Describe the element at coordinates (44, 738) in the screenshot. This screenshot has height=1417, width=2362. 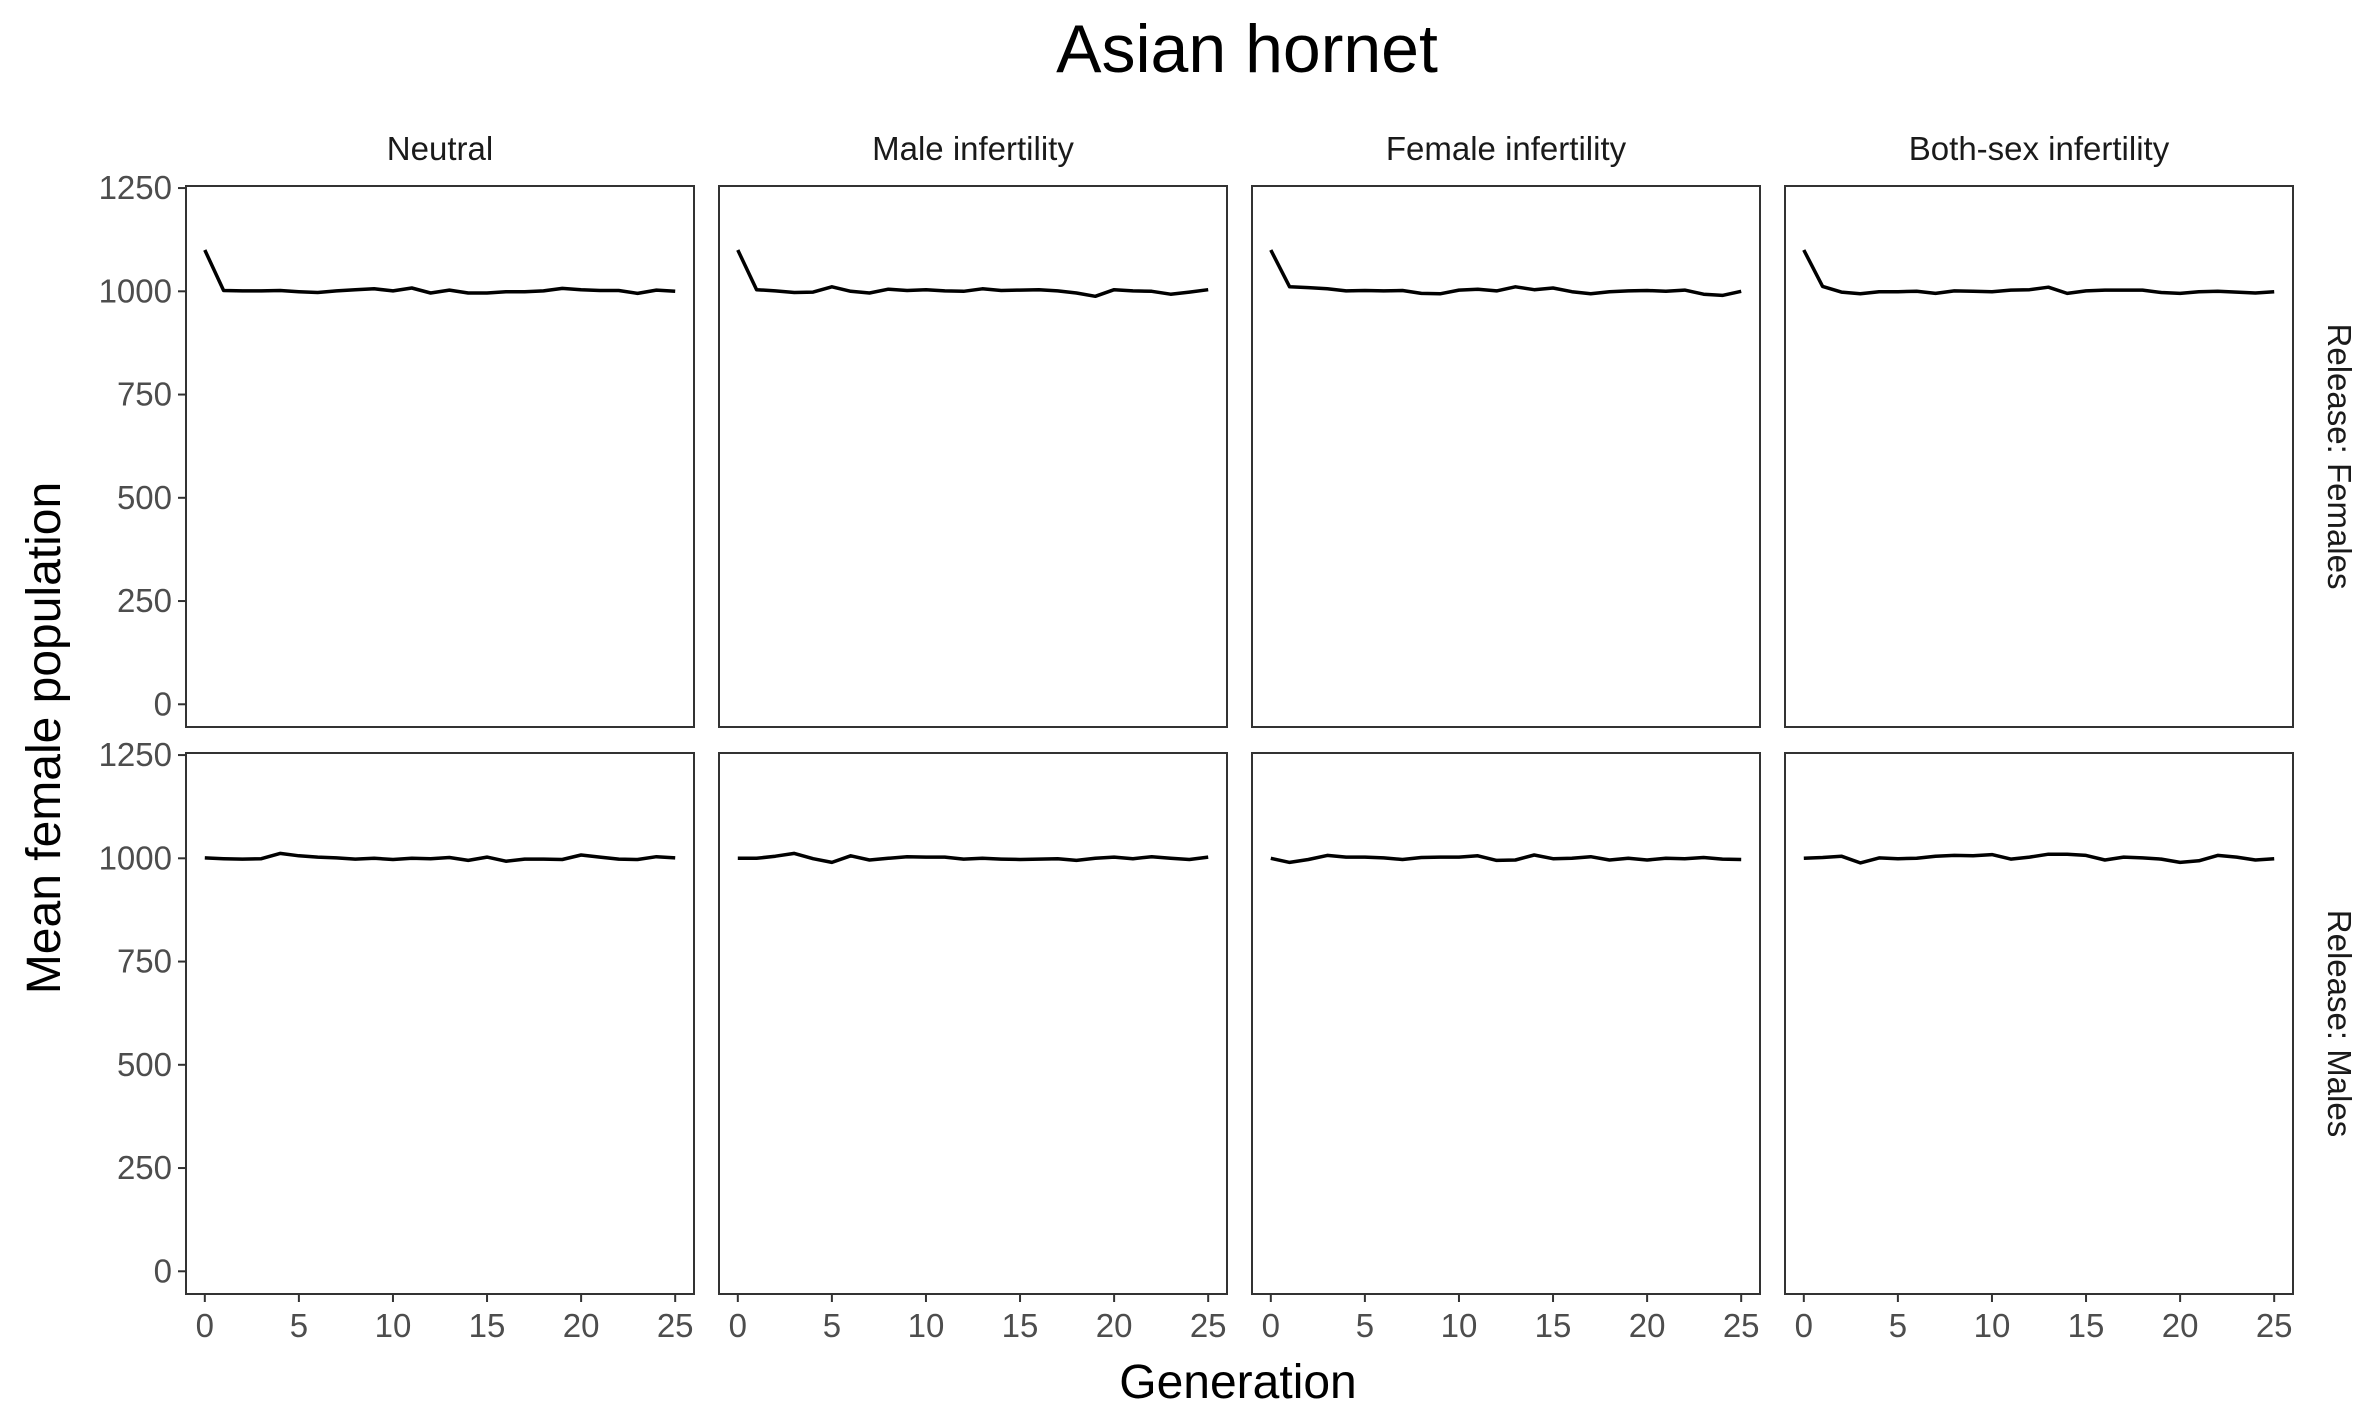
I see `y-axis-title: Mean female population` at that location.